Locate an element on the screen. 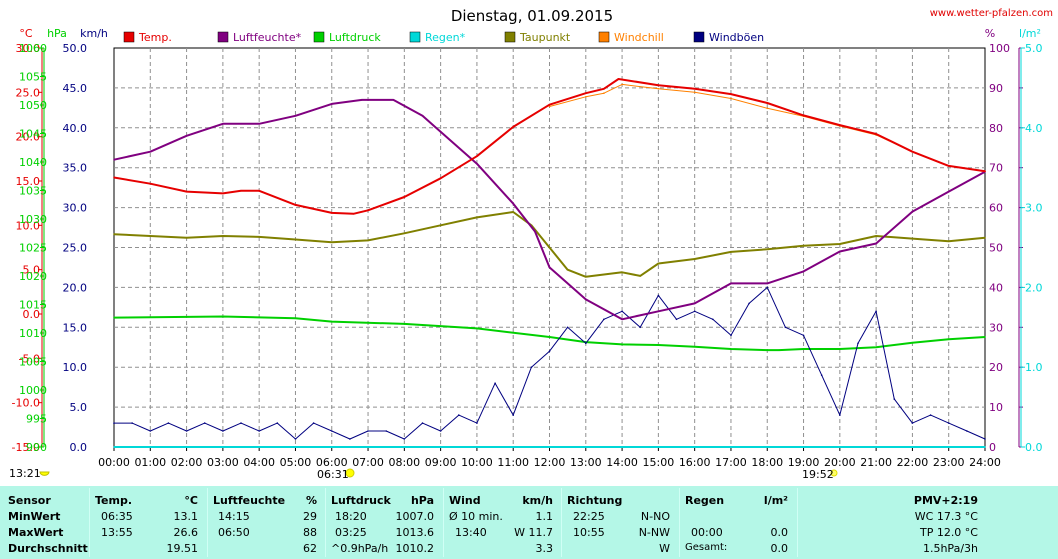 This screenshot has width=1058, height=559. x-tick-label: 16:00 is located at coordinates (695, 462).